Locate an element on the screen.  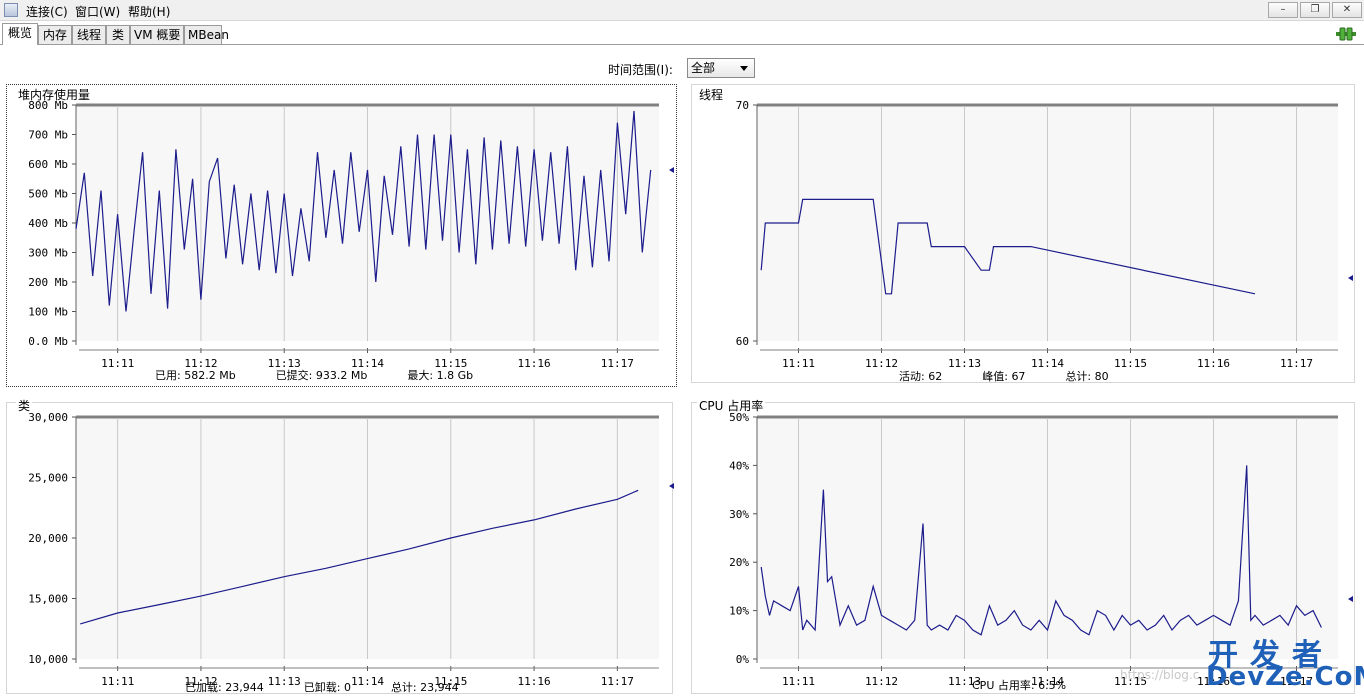
heap-committed-label: 已提交: is located at coordinates (294, 375).